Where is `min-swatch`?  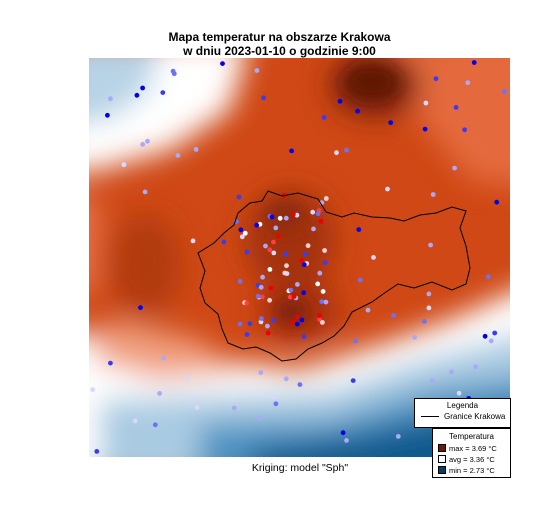
min-swatch is located at coordinates (442, 470).